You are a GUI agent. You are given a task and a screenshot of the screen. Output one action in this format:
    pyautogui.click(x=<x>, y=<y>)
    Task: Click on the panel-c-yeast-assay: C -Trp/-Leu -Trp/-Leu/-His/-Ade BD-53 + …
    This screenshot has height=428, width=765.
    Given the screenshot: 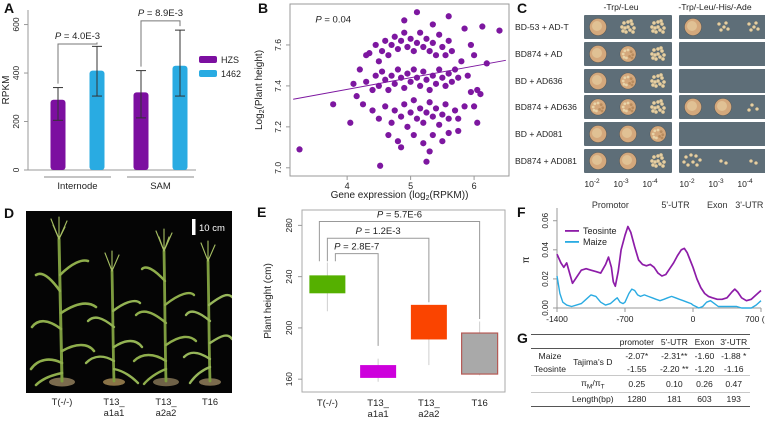 What is the action you would take?
    pyautogui.click(x=640, y=98)
    